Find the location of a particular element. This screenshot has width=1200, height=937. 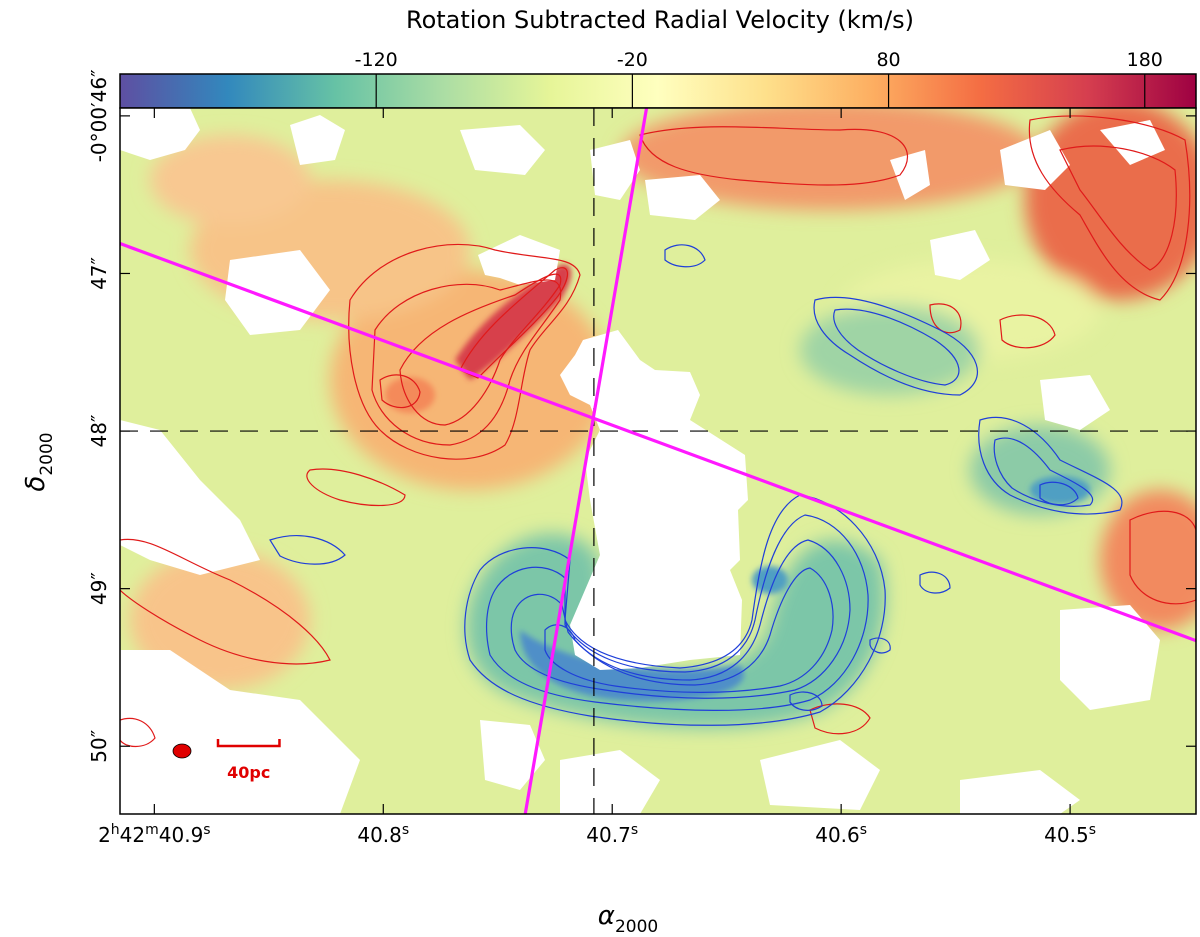

y-tick-label: 50″ is located at coordinates (99, 746).